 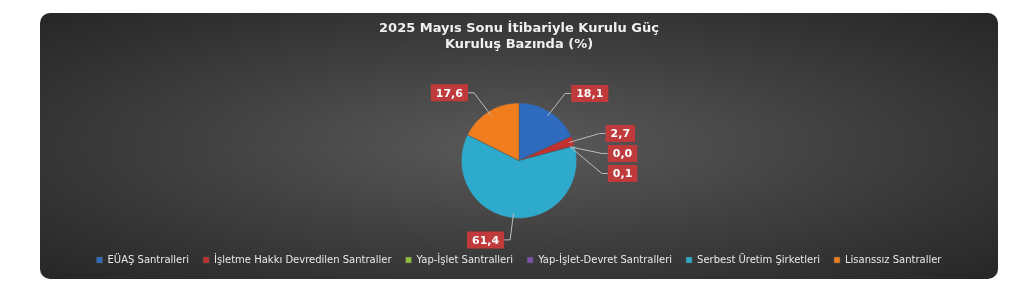 What do you see at coordinates (622, 174) in the screenshot?
I see `data-label: 0,1` at bounding box center [622, 174].